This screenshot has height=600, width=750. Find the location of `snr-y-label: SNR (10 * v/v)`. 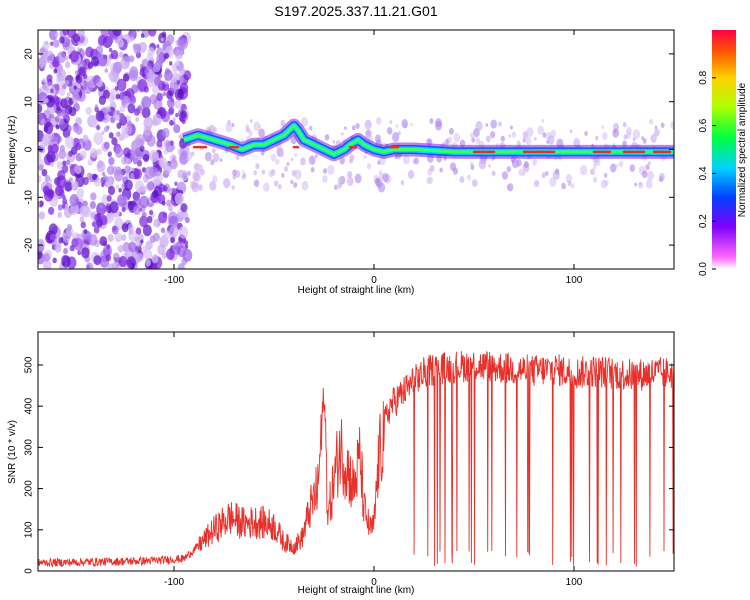

snr-y-label: SNR (10 * v/v) is located at coordinates (12, 452).